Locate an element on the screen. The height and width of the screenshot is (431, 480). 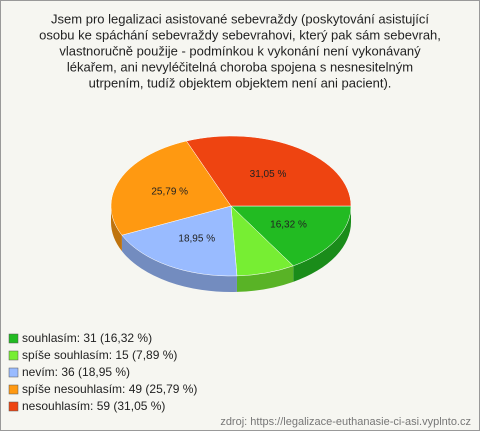
legend-label: spíše souhlasím: 15 (7,89 %) is located at coordinates (99, 355).